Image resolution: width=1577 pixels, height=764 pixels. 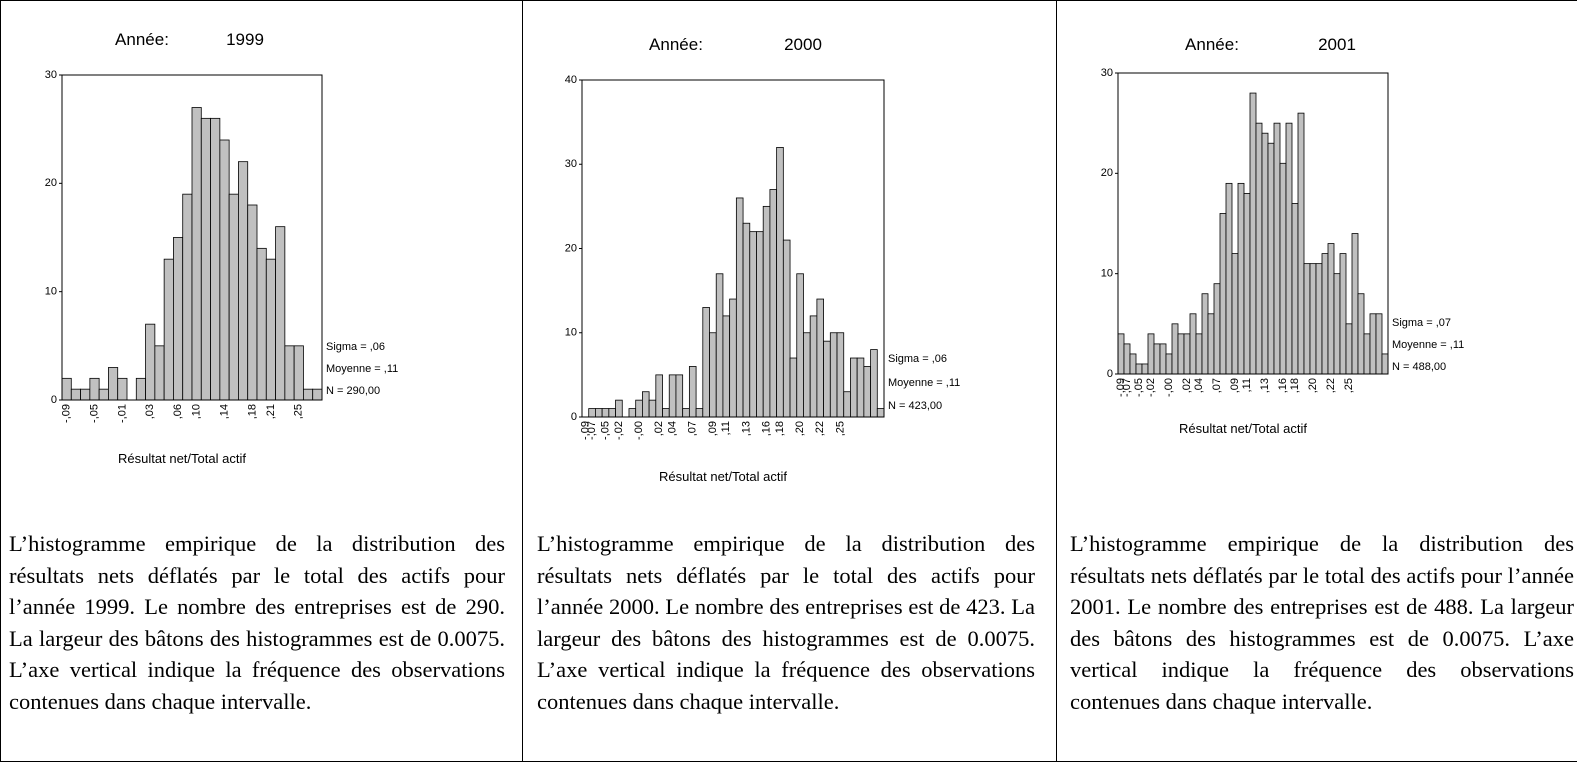 What do you see at coordinates (713, 428) in the screenshot?
I see `x-tick-label: ,09` at bounding box center [713, 428].